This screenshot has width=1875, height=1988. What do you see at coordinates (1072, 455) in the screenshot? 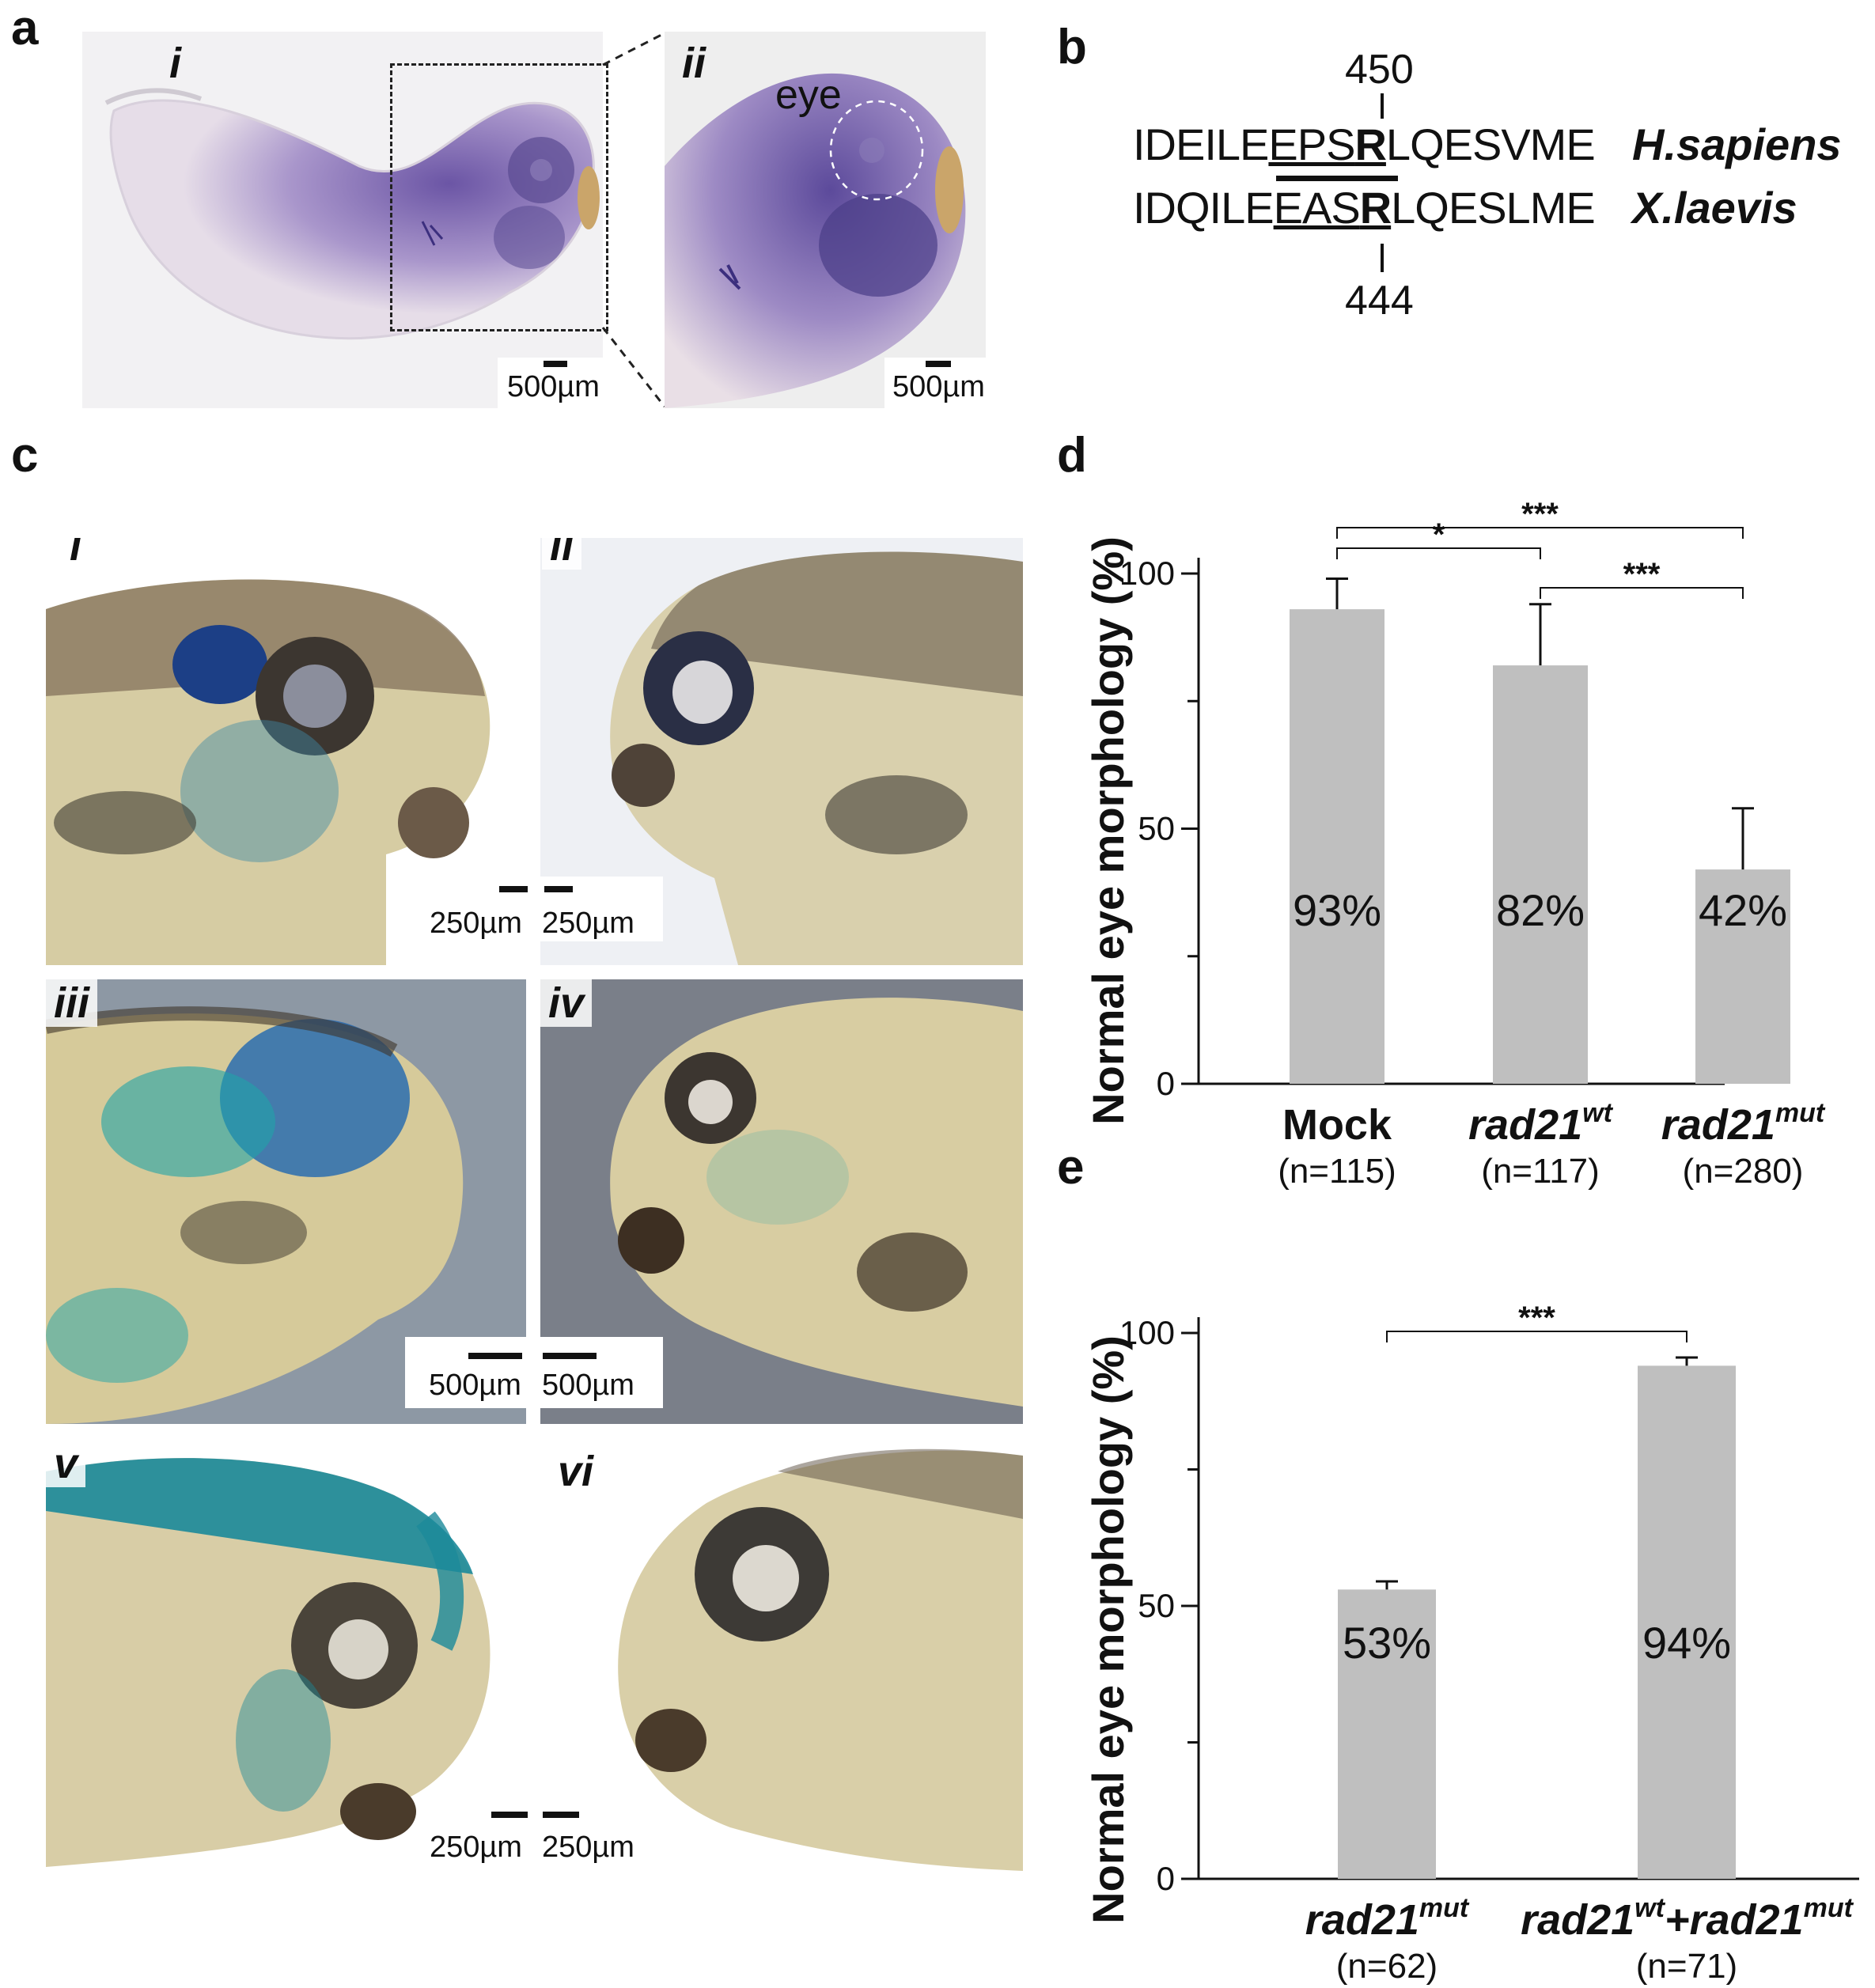
I see `panel-label-d: d` at bounding box center [1072, 455].